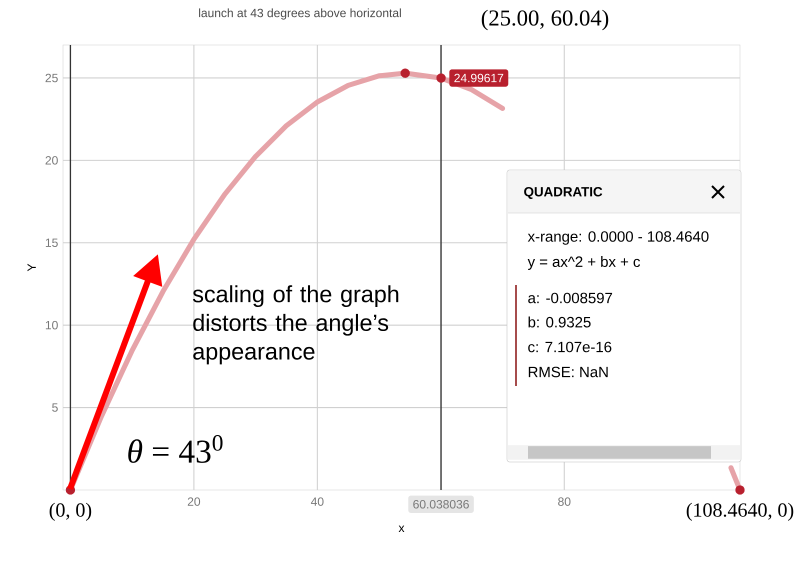 The height and width of the screenshot is (563, 800). I want to click on y-axis-title: Y, so click(32, 268).